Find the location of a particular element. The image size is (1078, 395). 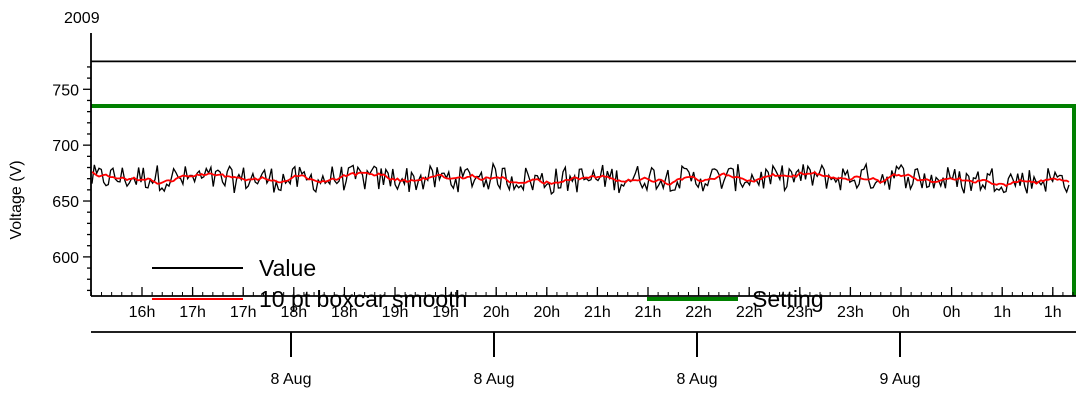

x-tick-label: 16h is located at coordinates (142, 312).